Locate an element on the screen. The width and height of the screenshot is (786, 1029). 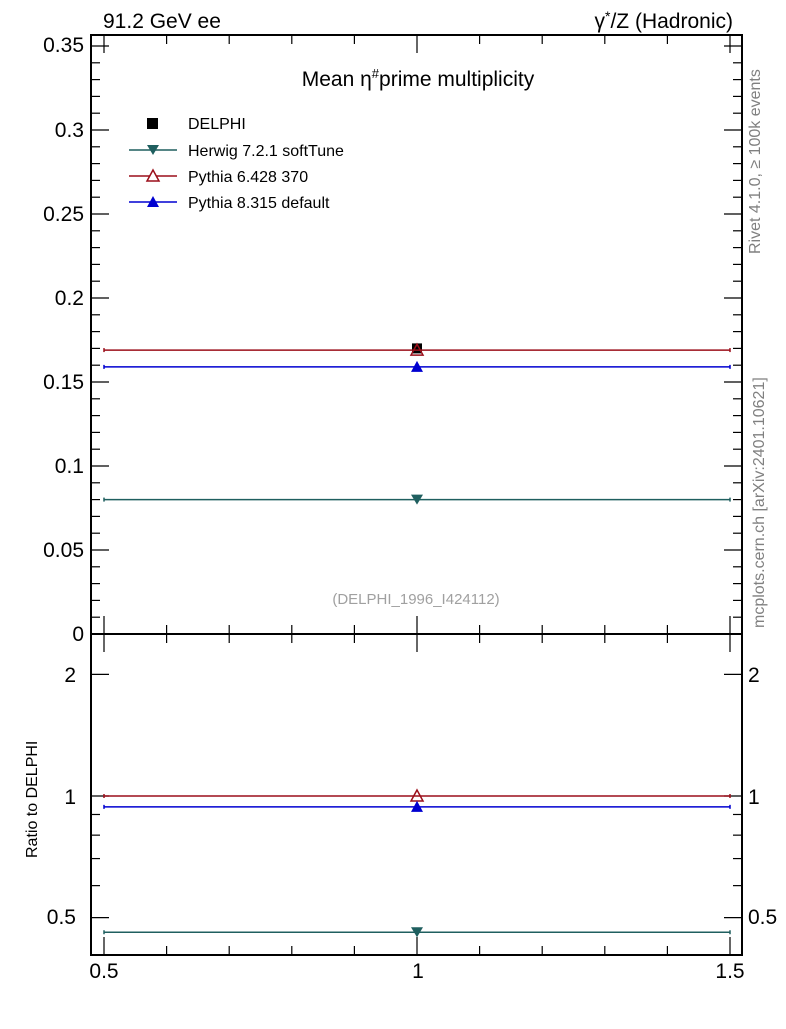
legend-label-herwig: Herwig 7.2.1 softTune is located at coordinates (266, 151).